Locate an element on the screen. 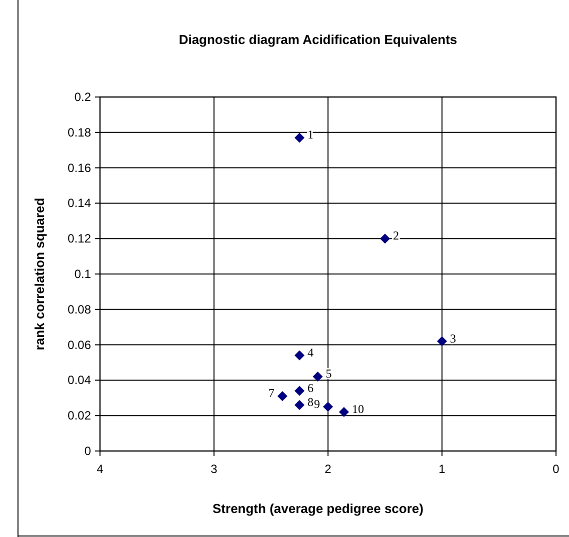  y-tick-label: 0.04 is located at coordinates (80, 380).